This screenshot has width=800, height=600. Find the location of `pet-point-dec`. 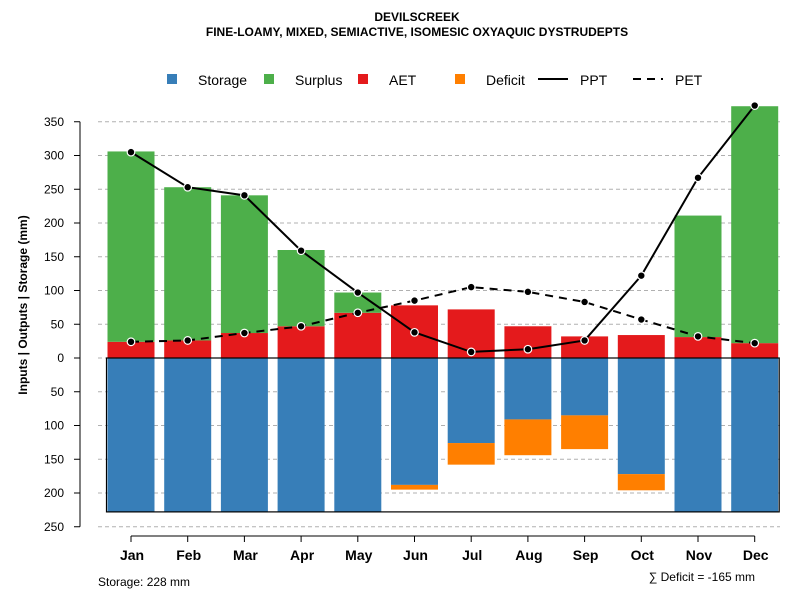

pet-point-dec is located at coordinates (755, 343).